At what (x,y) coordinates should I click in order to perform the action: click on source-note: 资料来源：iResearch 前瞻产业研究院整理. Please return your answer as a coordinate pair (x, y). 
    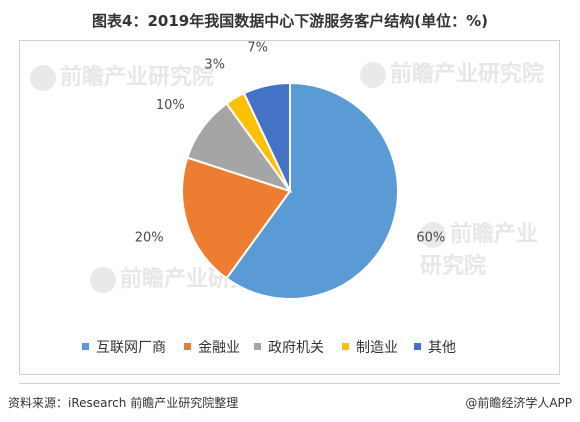
    Looking at the image, I should click on (123, 403).